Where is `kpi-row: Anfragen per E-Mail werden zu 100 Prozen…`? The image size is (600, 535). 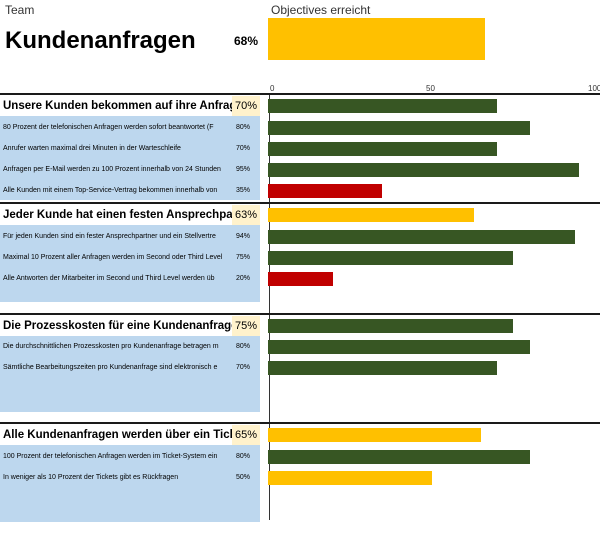
kpi-row: Anfragen per E-Mail werden zu 100 Prozen… is located at coordinates (130, 170).